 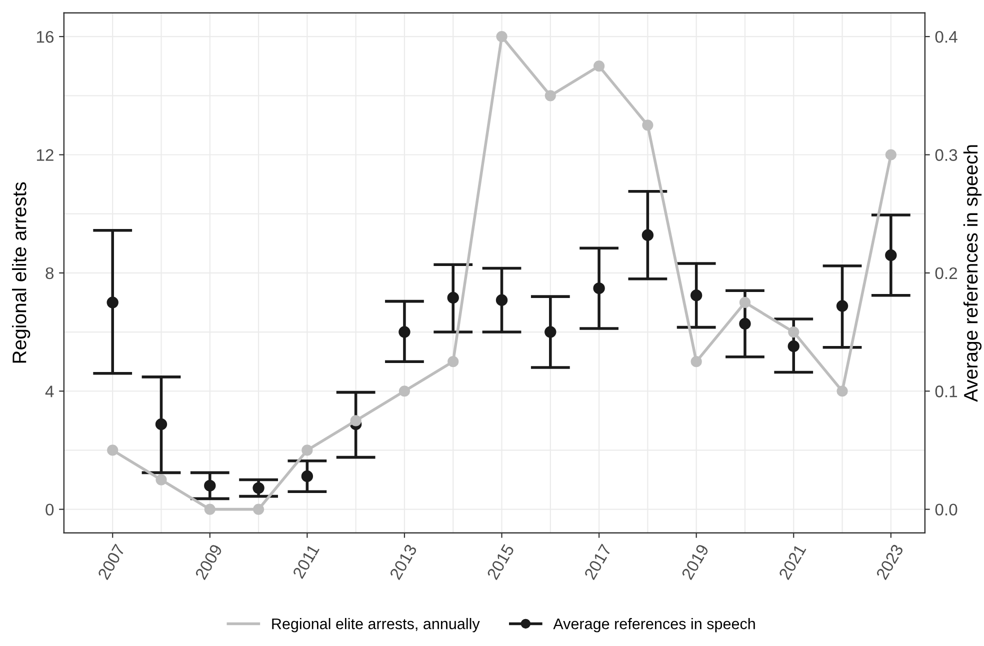 I want to click on y2-axis-title: Average references in speech, so click(x=972, y=273).